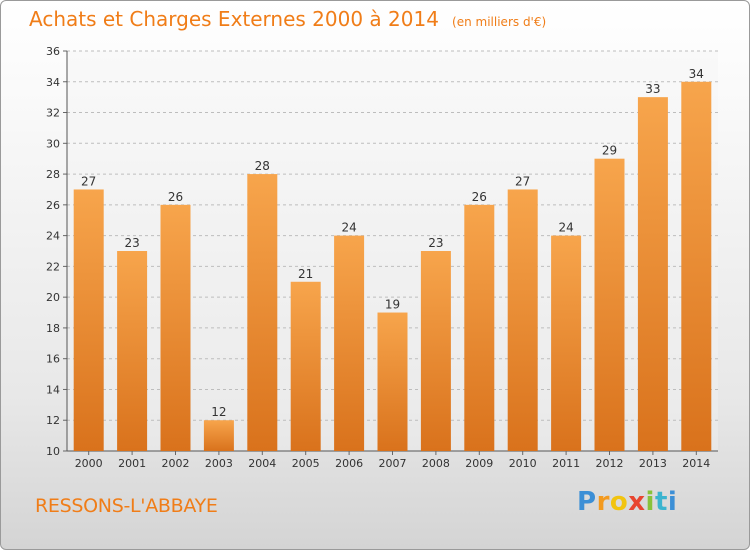 This screenshot has height=550, width=750. Describe the element at coordinates (305, 366) in the screenshot. I see `bar-2005` at that location.